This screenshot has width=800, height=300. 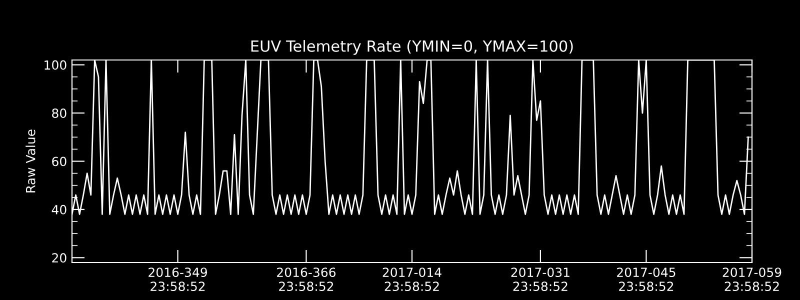 I want to click on x-tick-label: 2017-031 23:58:52, so click(x=540, y=280).